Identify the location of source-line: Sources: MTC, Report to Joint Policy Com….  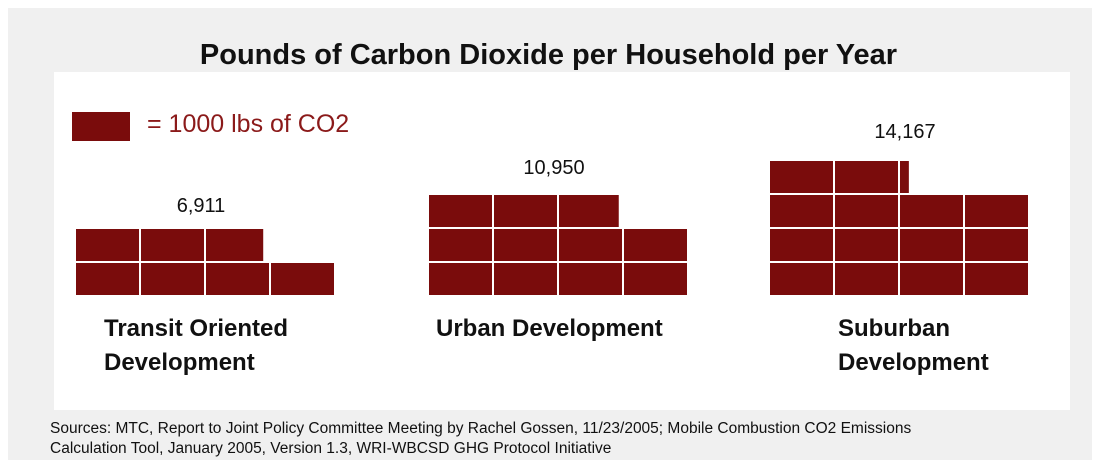
(481, 428).